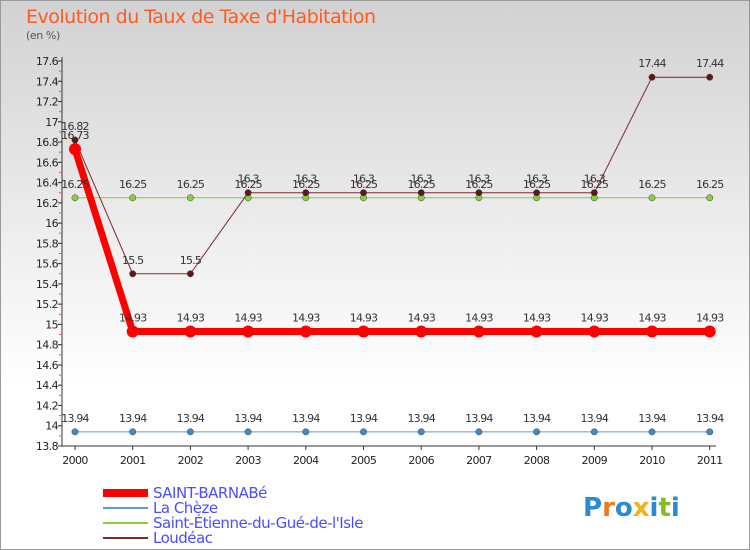 This screenshot has height=550, width=750. Describe the element at coordinates (592, 508) in the screenshot. I see `logo-letter: P` at that location.